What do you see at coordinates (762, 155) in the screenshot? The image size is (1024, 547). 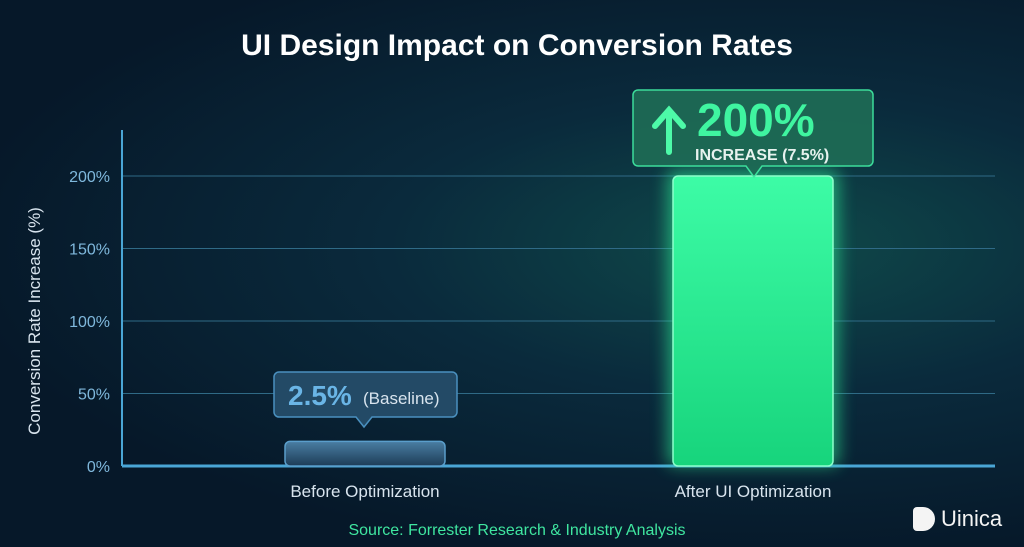 I see `callout-text: INCREASE (7.5%)` at bounding box center [762, 155].